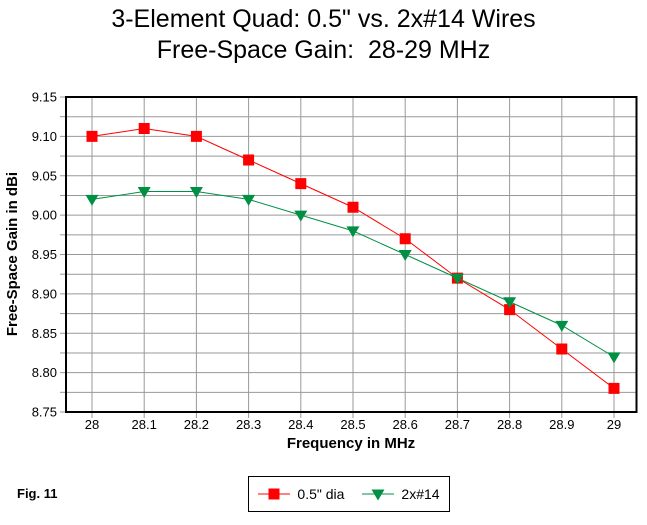 The image size is (647, 525). I want to click on y-tick-label: 8.75, so click(44, 412).